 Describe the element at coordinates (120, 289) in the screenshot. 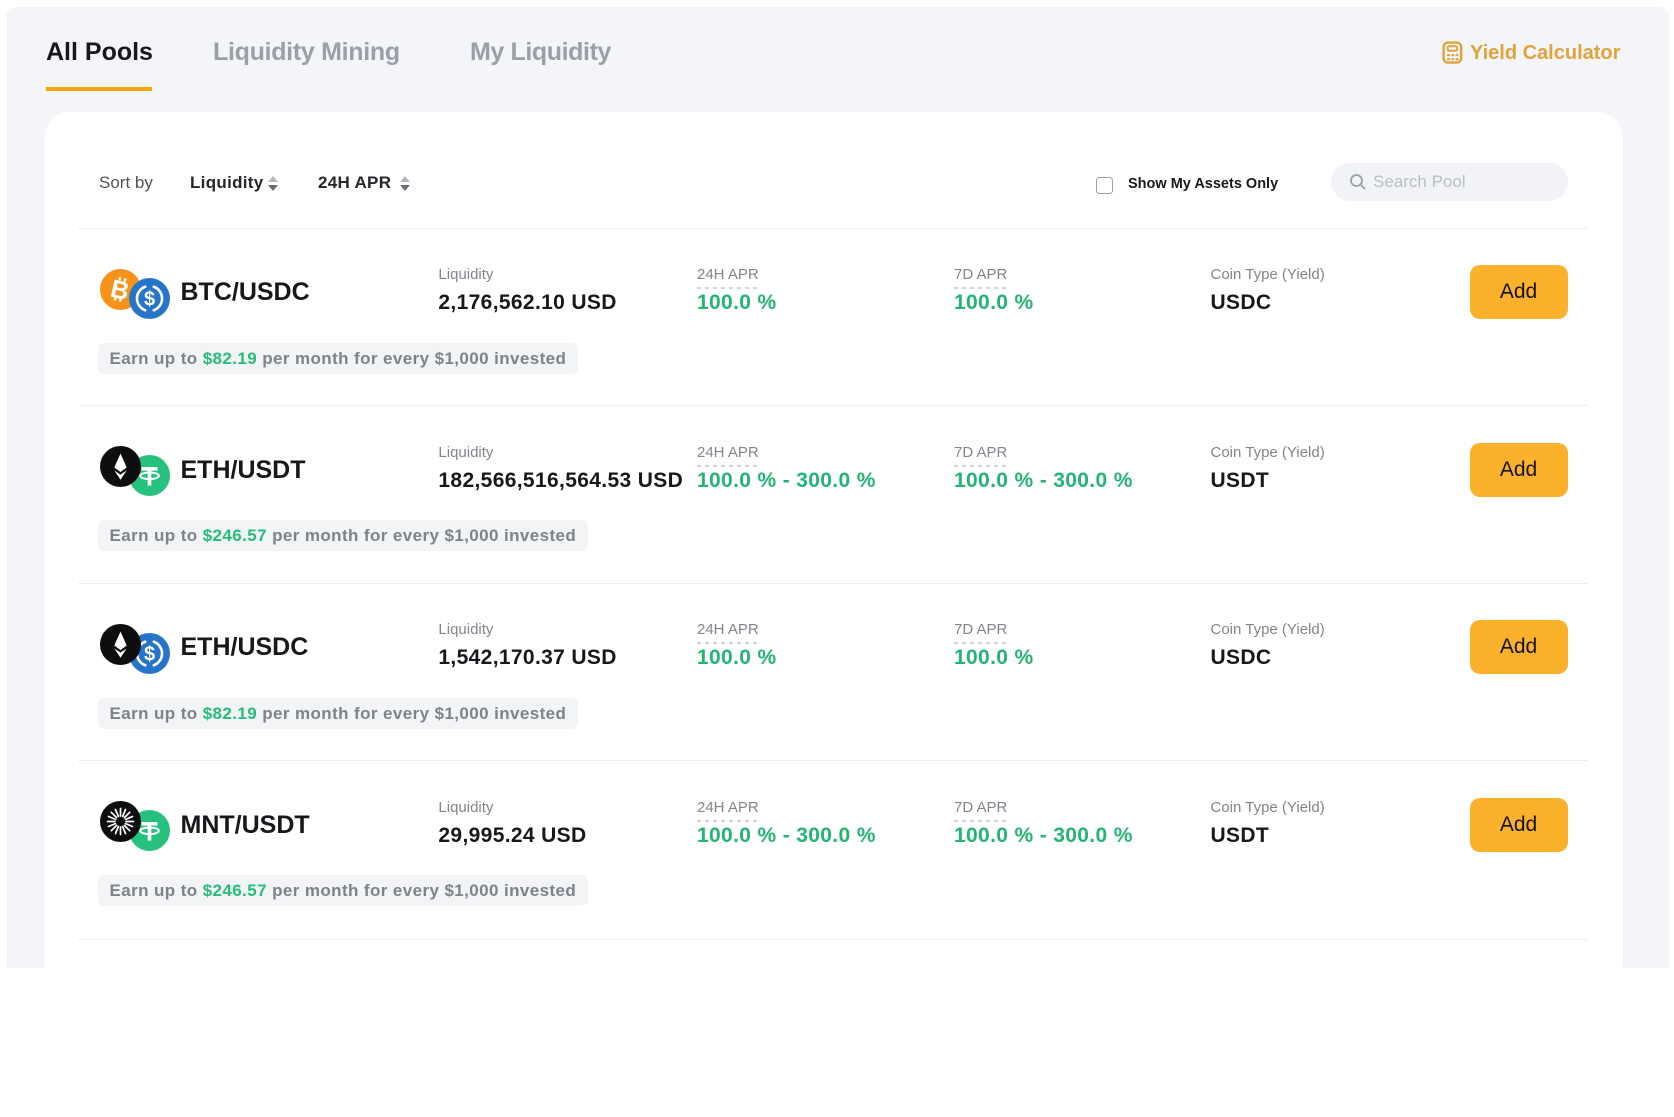

I see `svg-text: B` at that location.